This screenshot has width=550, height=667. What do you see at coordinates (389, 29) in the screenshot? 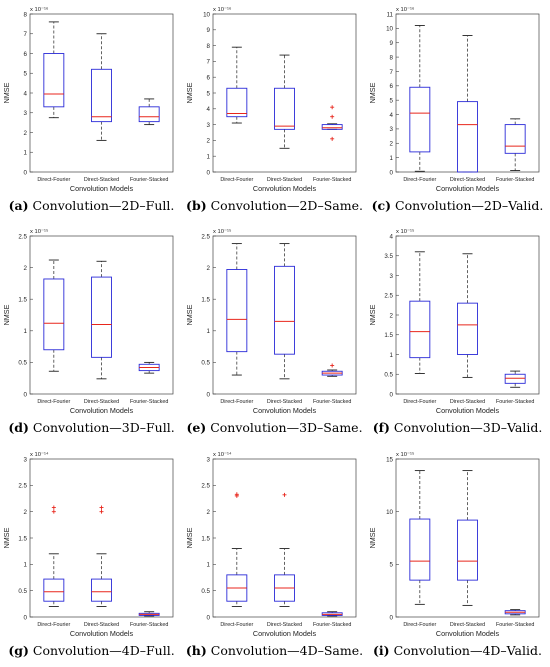
I see `y-tick-label: 10` at bounding box center [389, 29].